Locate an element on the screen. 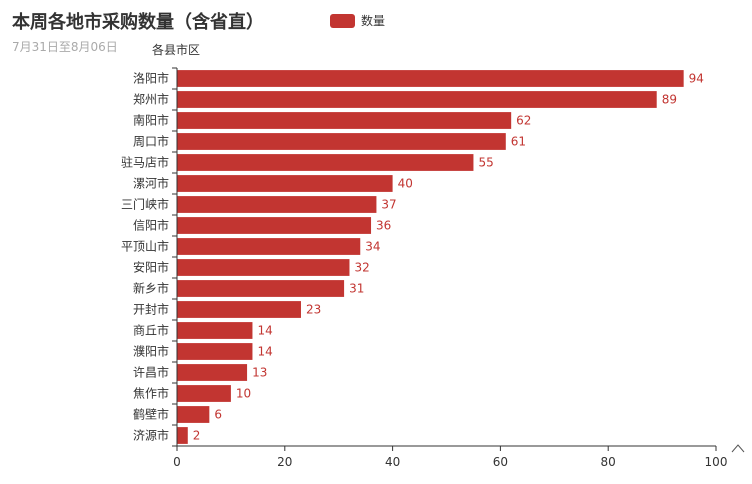  bar-value-label: 37 is located at coordinates (388, 205).